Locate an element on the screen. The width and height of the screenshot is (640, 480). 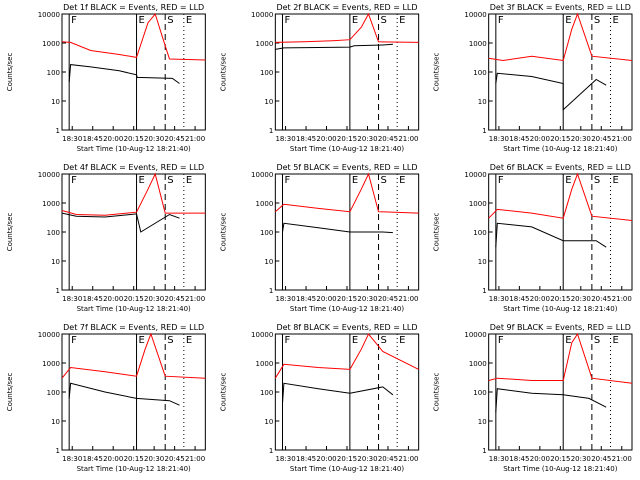
panel-title: Det 2f BLACK = Events, RED = LLD is located at coordinates (346, 7).